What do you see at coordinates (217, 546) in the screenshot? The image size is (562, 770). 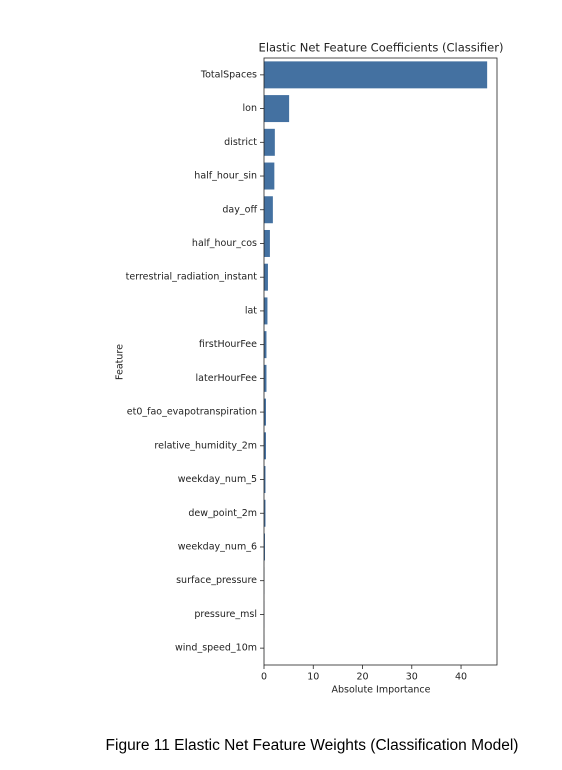 I see `y-tick-label: weekday_num_6` at bounding box center [217, 546].